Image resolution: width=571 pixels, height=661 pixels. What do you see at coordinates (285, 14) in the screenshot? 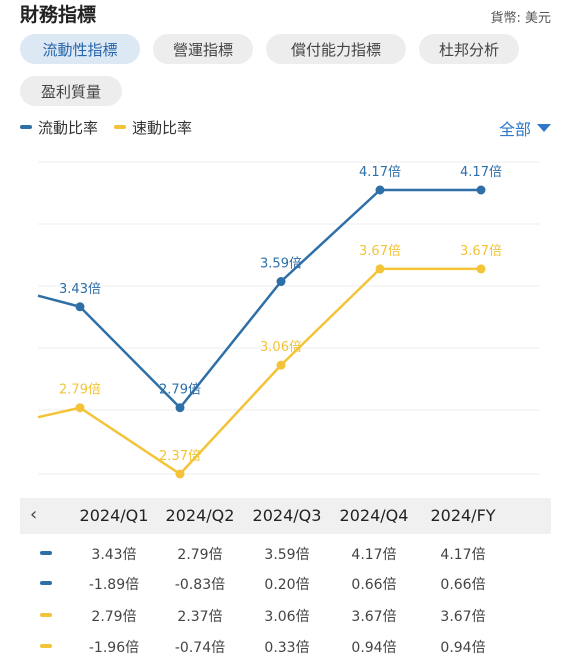
I see `header: 財務指標 貨幣: 美元` at bounding box center [285, 14].